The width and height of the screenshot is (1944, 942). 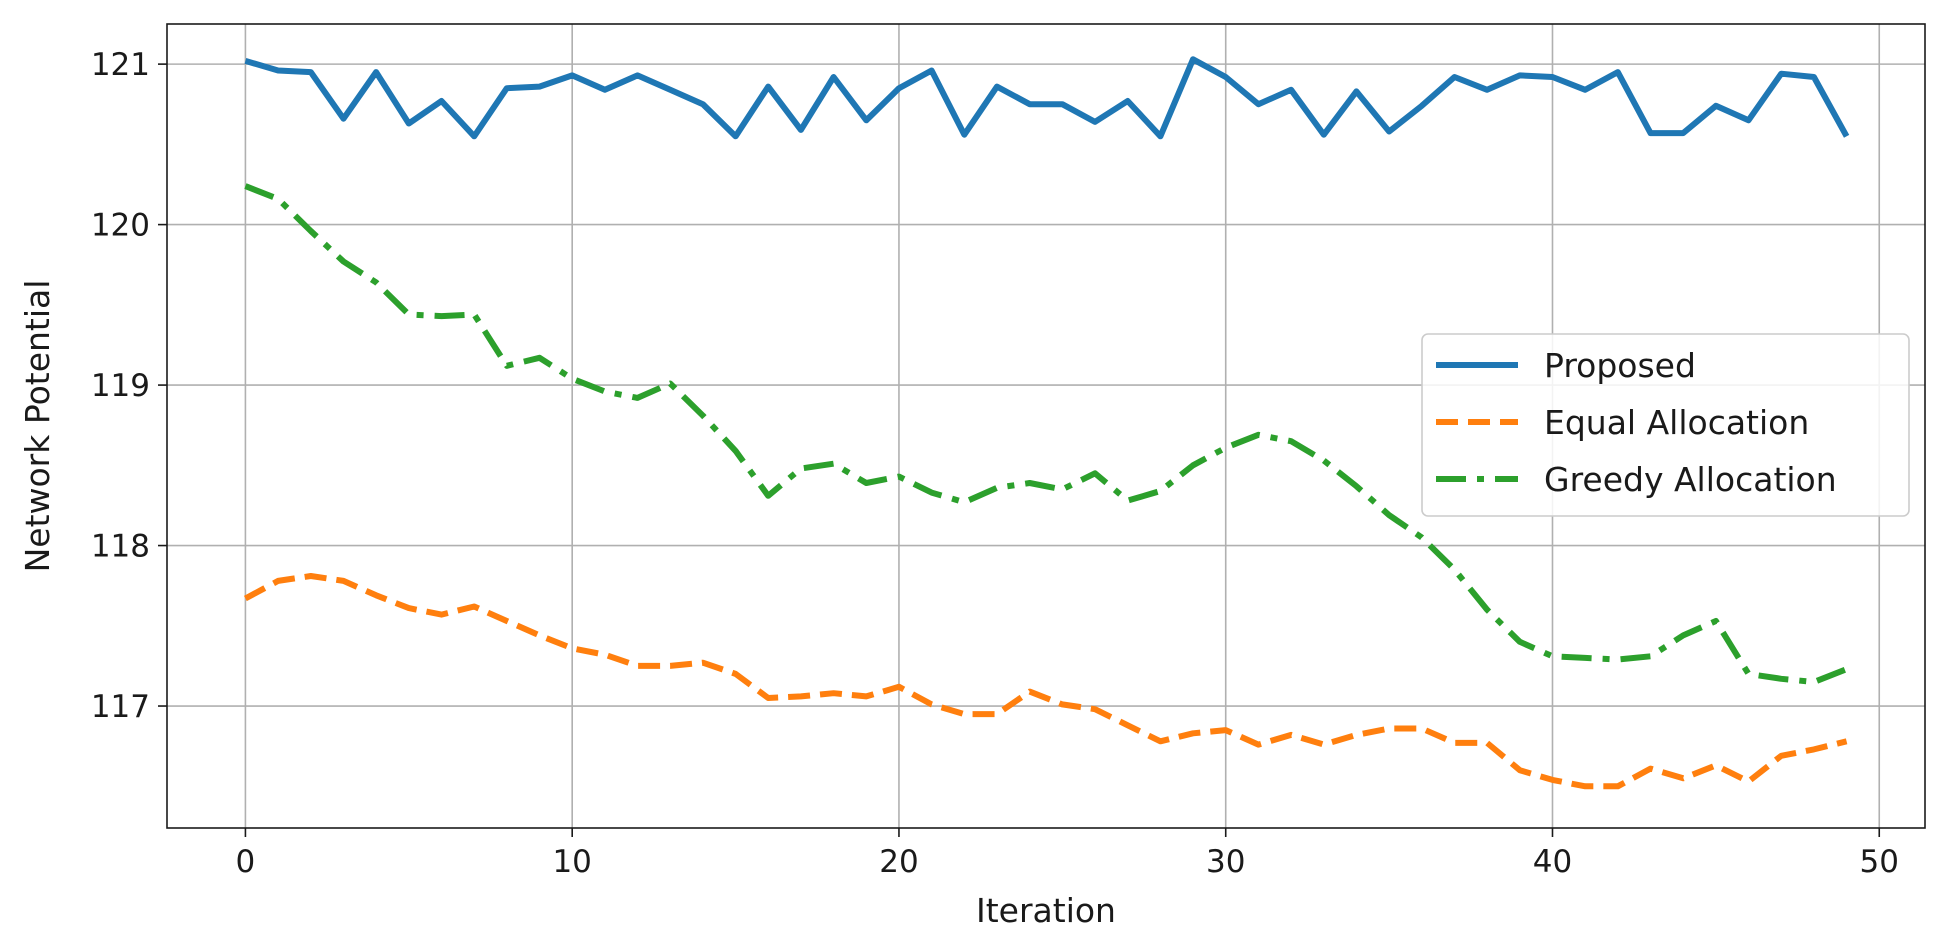 What do you see at coordinates (1620, 365) in the screenshot?
I see `legend-label: Proposed` at bounding box center [1620, 365].